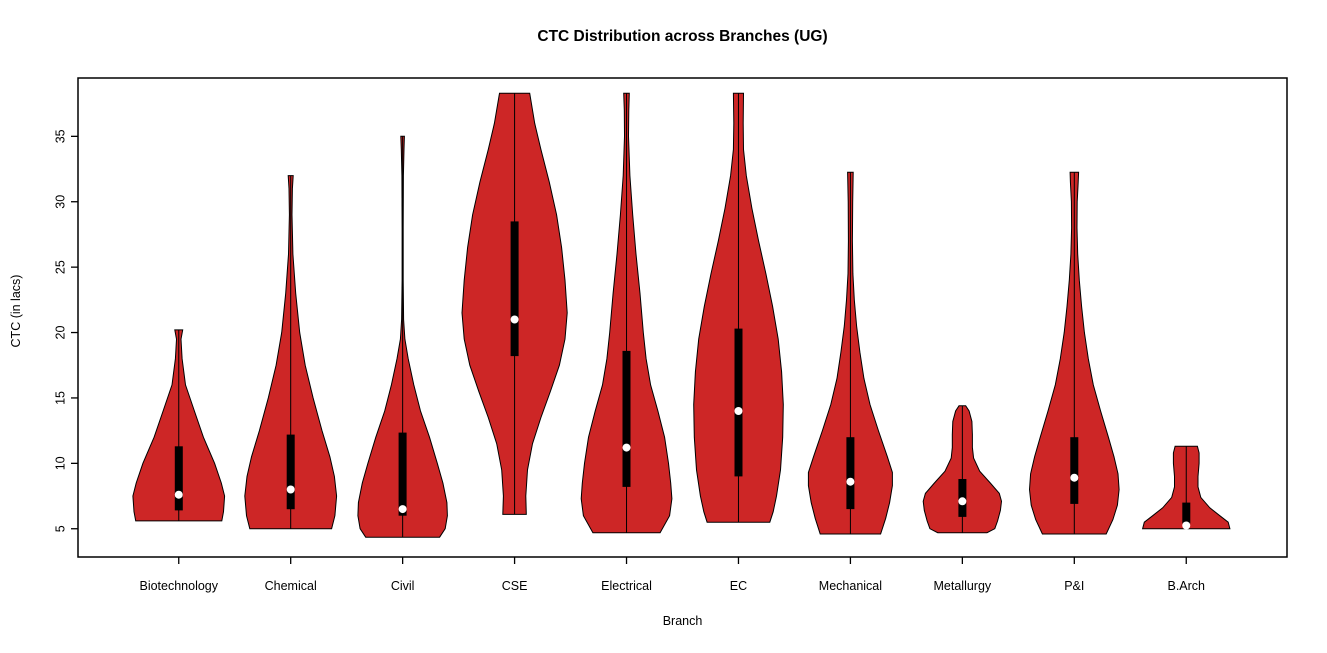  What do you see at coordinates (291, 586) in the screenshot?
I see `x-tick-label-chemical: Chemical` at bounding box center [291, 586].